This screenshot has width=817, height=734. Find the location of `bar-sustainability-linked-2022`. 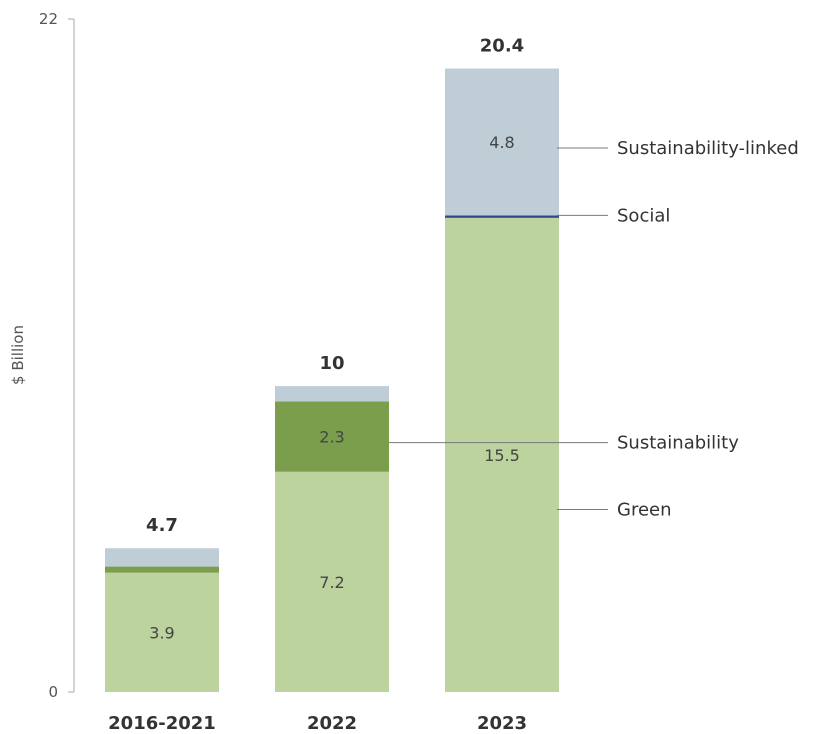

bar-sustainability-linked-2022 is located at coordinates (332, 394).